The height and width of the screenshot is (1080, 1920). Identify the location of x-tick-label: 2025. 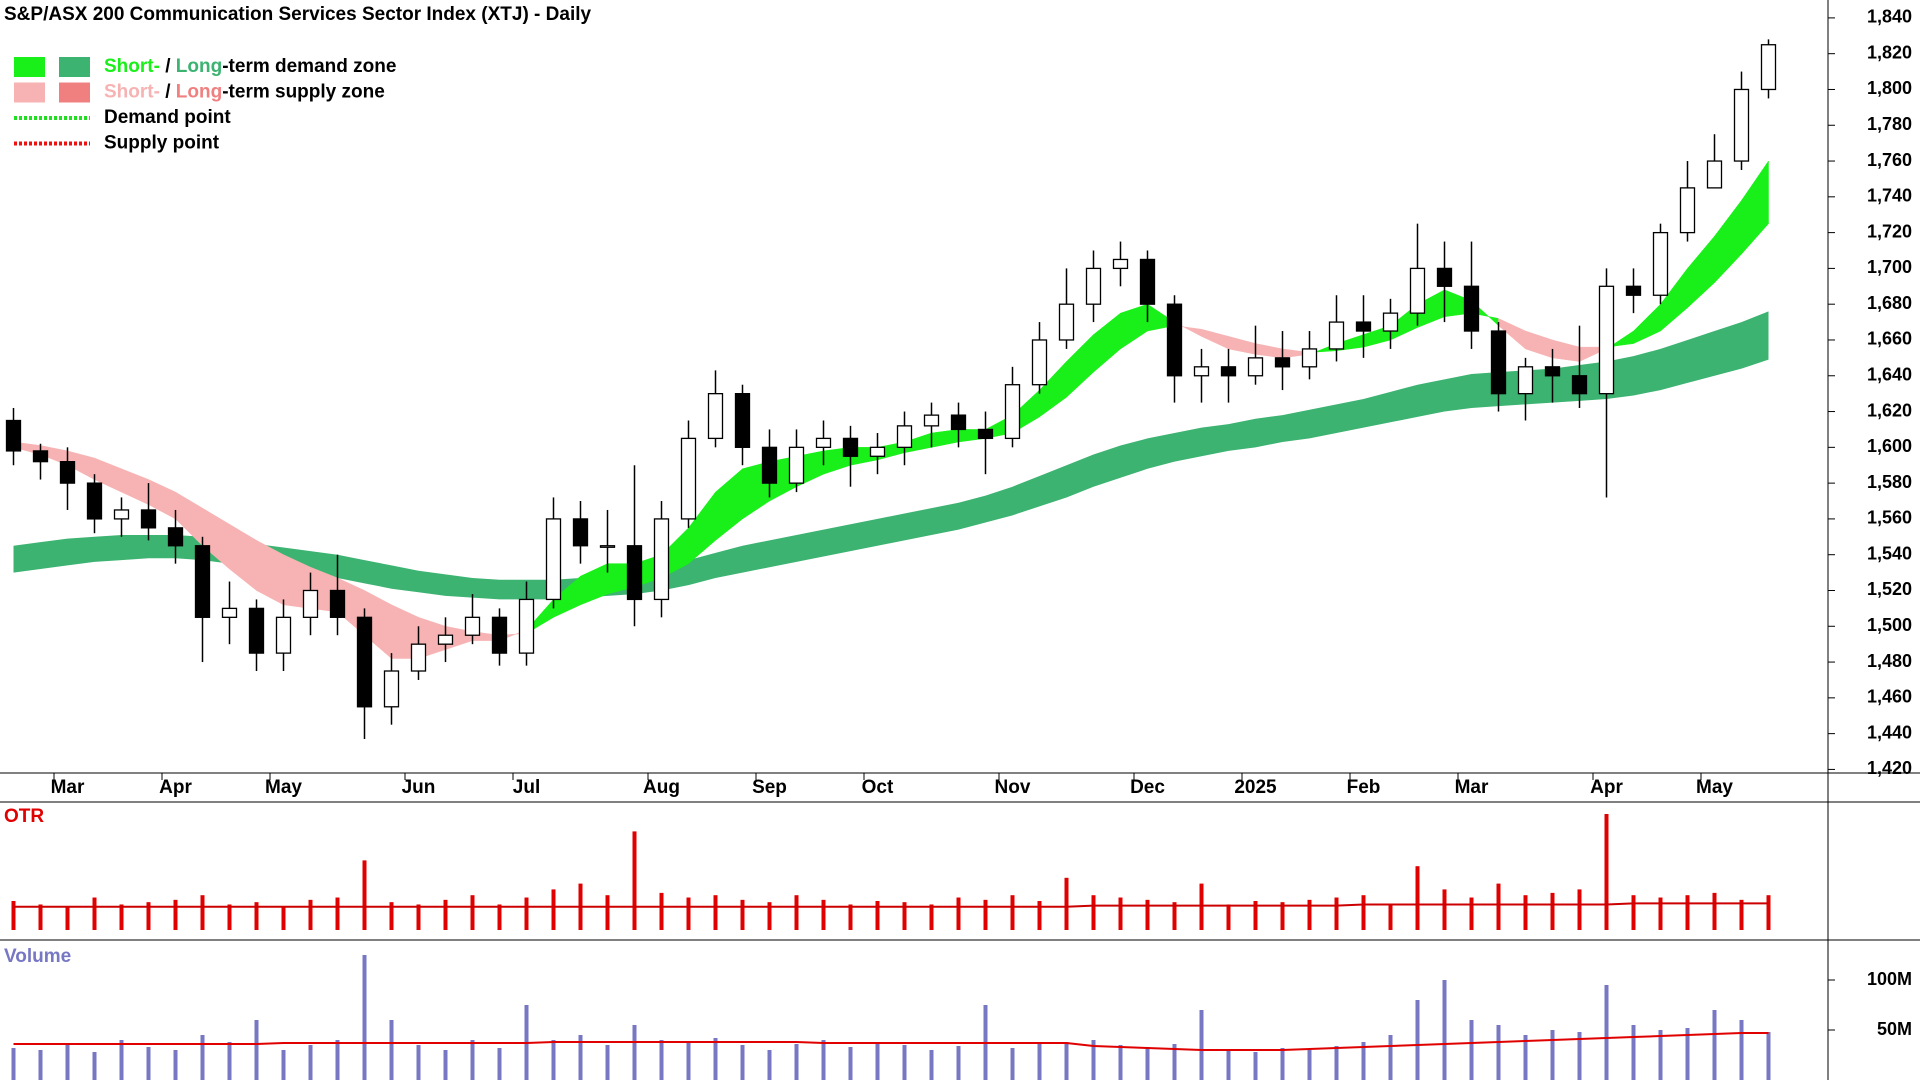
(1255, 787).